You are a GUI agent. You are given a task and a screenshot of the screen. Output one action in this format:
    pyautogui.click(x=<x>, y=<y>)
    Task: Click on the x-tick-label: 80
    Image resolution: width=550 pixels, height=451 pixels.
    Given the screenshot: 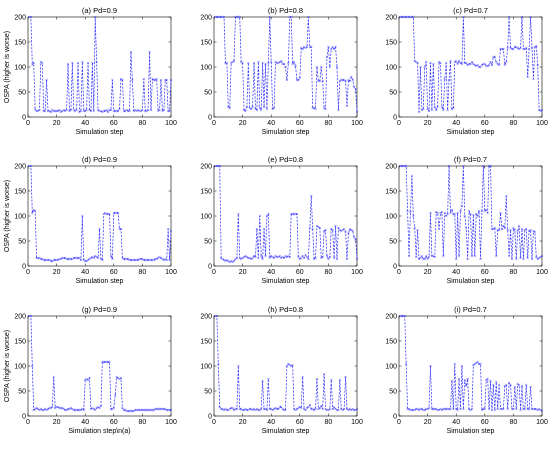 What is the action you would take?
    pyautogui.click(x=143, y=422)
    